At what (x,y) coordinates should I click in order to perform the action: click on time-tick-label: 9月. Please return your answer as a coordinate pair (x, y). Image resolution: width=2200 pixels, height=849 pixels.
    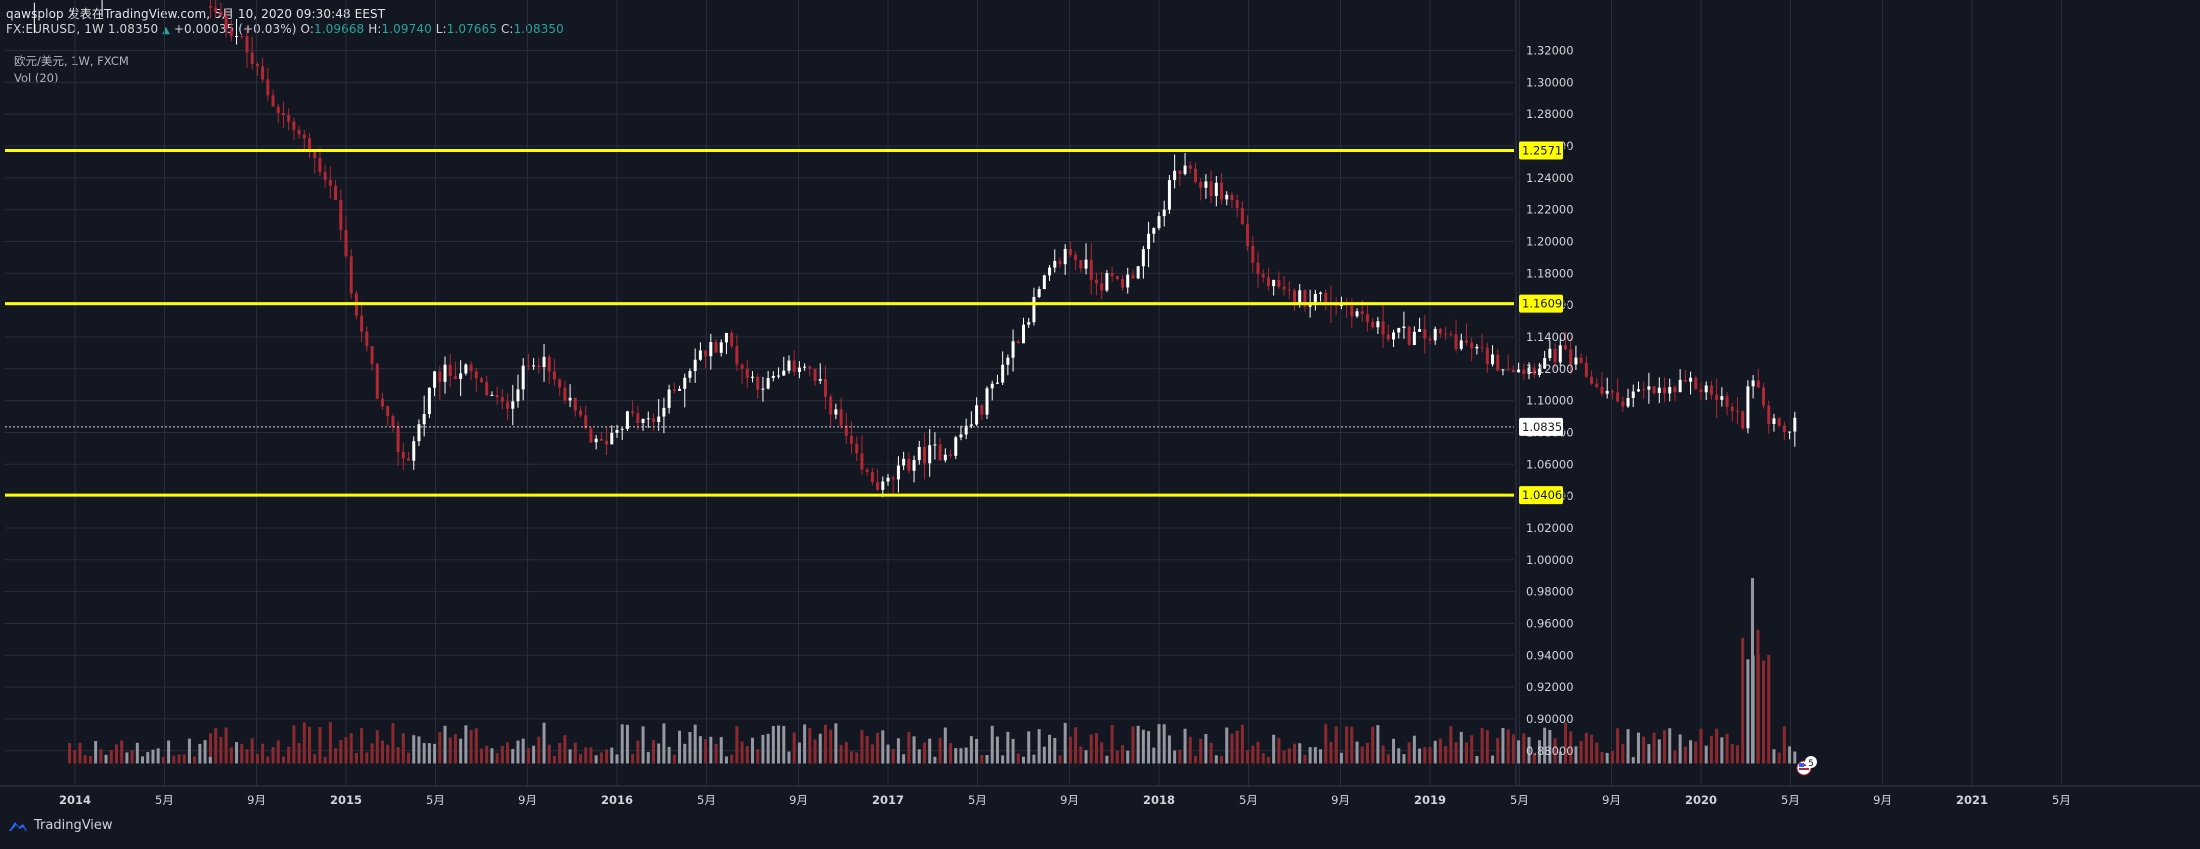
    Looking at the image, I should click on (1340, 800).